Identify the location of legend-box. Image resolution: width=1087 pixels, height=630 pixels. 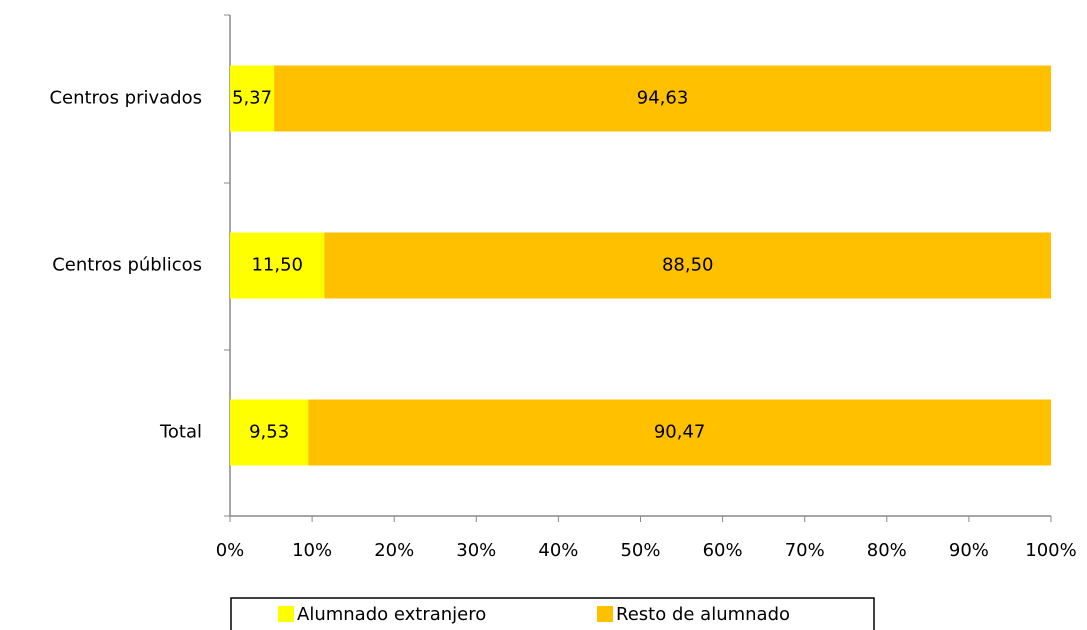
(552, 613).